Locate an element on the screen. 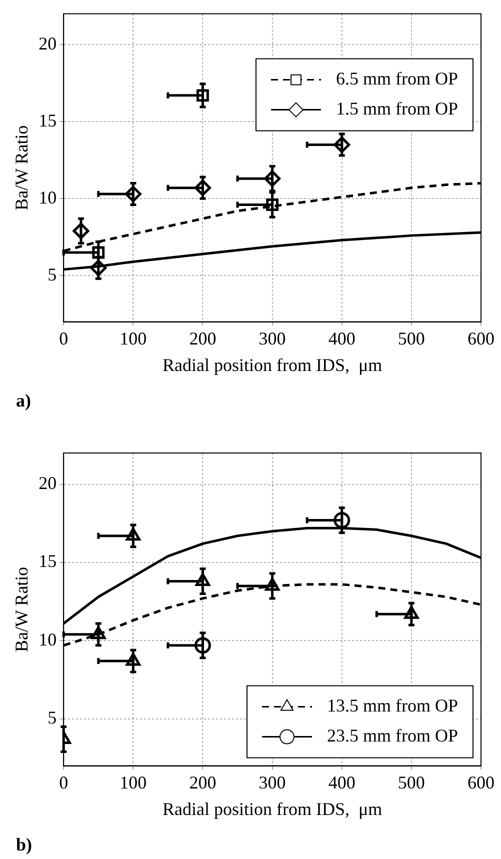  text: b) is located at coordinates (24, 844).